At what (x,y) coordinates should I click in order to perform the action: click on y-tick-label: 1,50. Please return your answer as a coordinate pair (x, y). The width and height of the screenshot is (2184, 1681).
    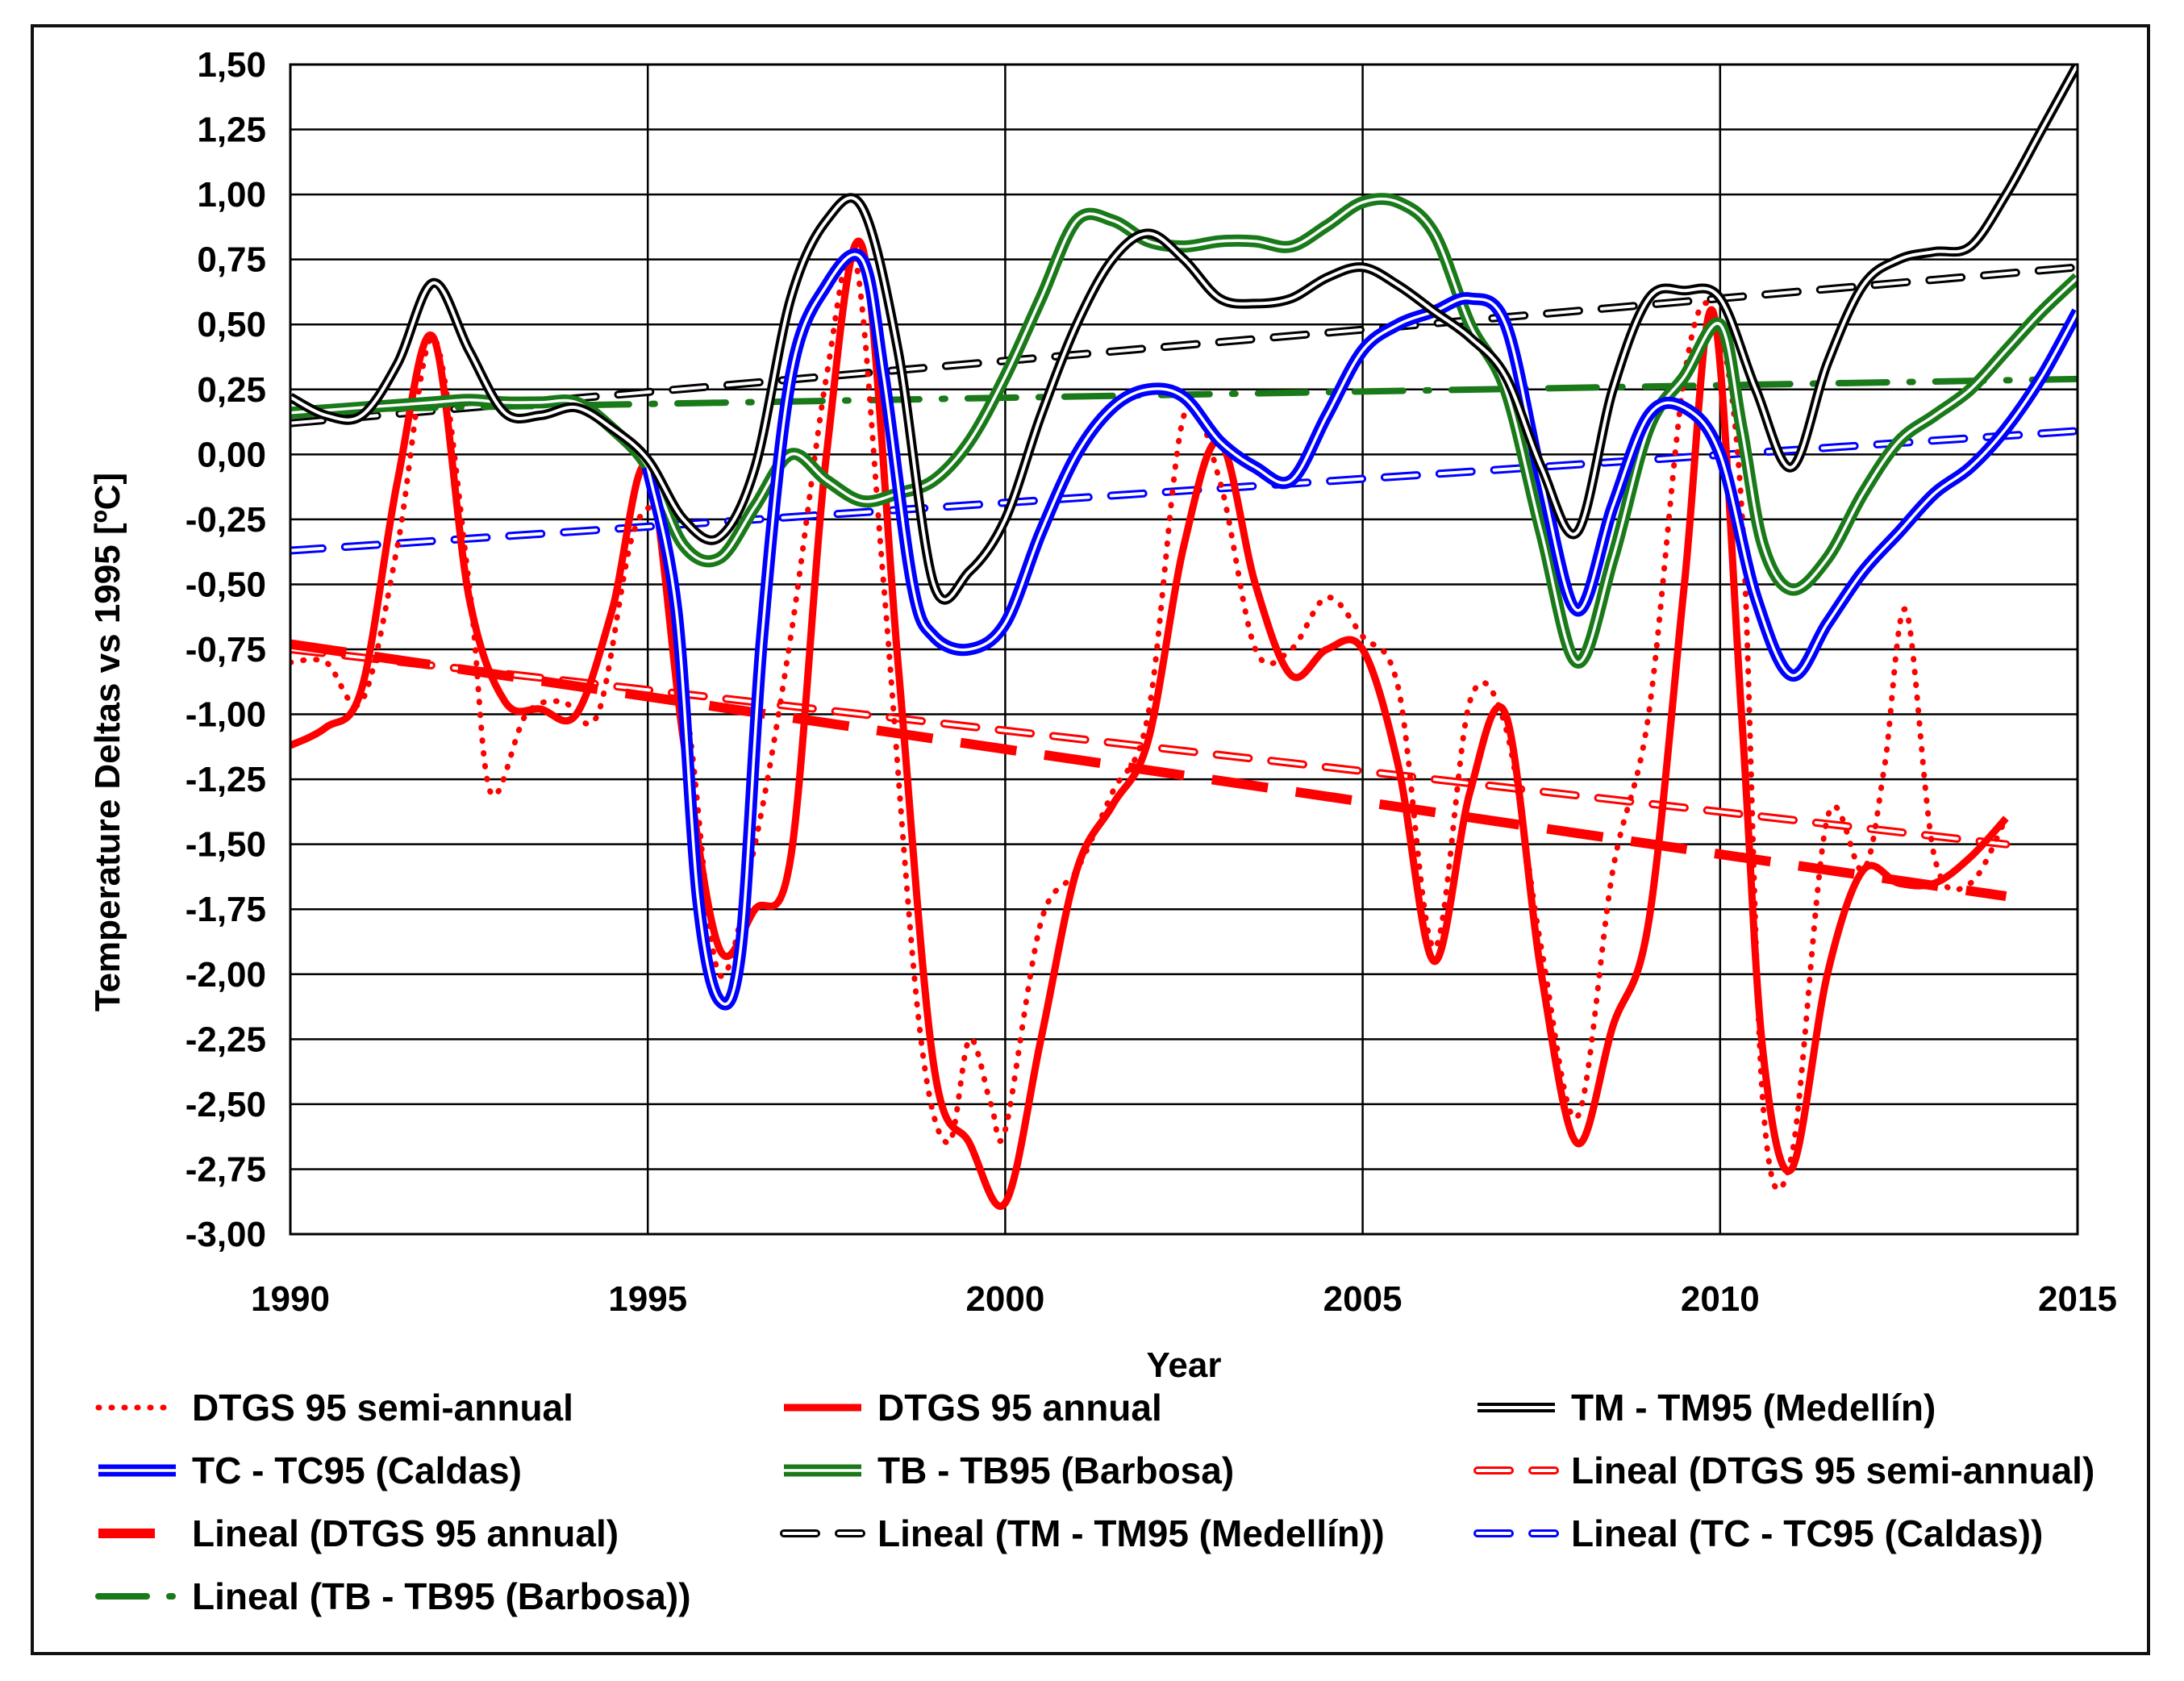
    Looking at the image, I should click on (231, 65).